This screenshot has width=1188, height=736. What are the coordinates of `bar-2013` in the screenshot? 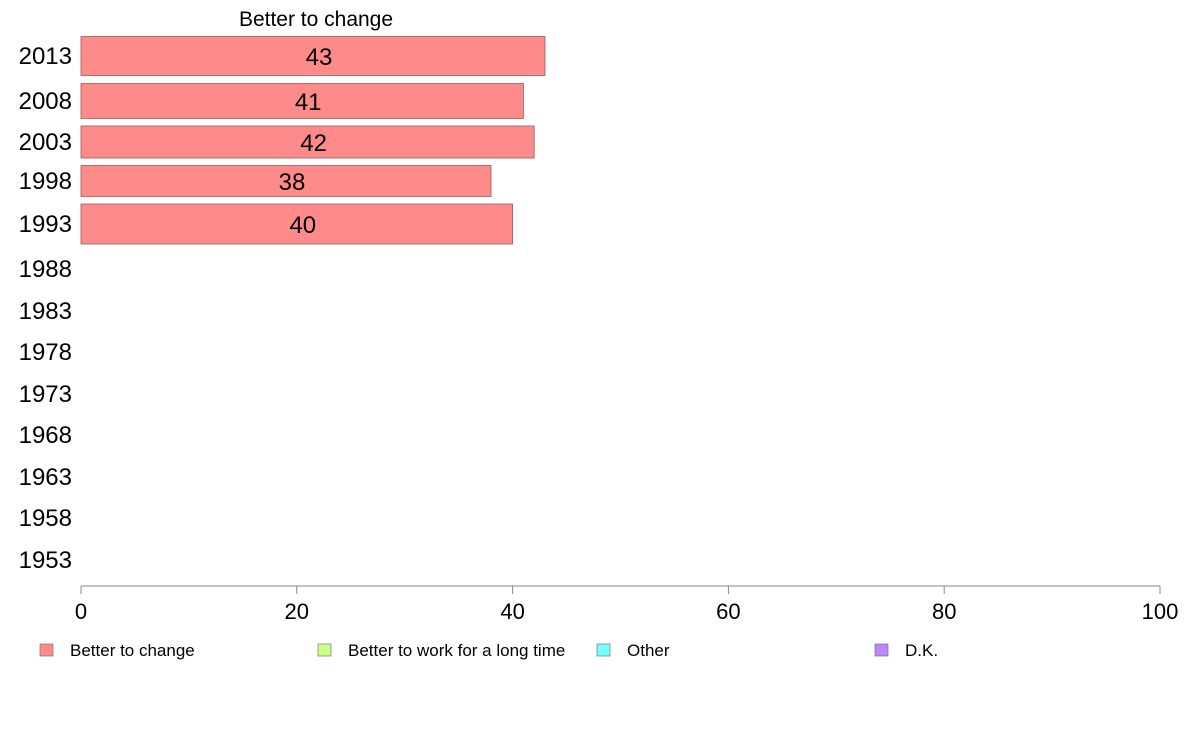 It's located at (313, 56).